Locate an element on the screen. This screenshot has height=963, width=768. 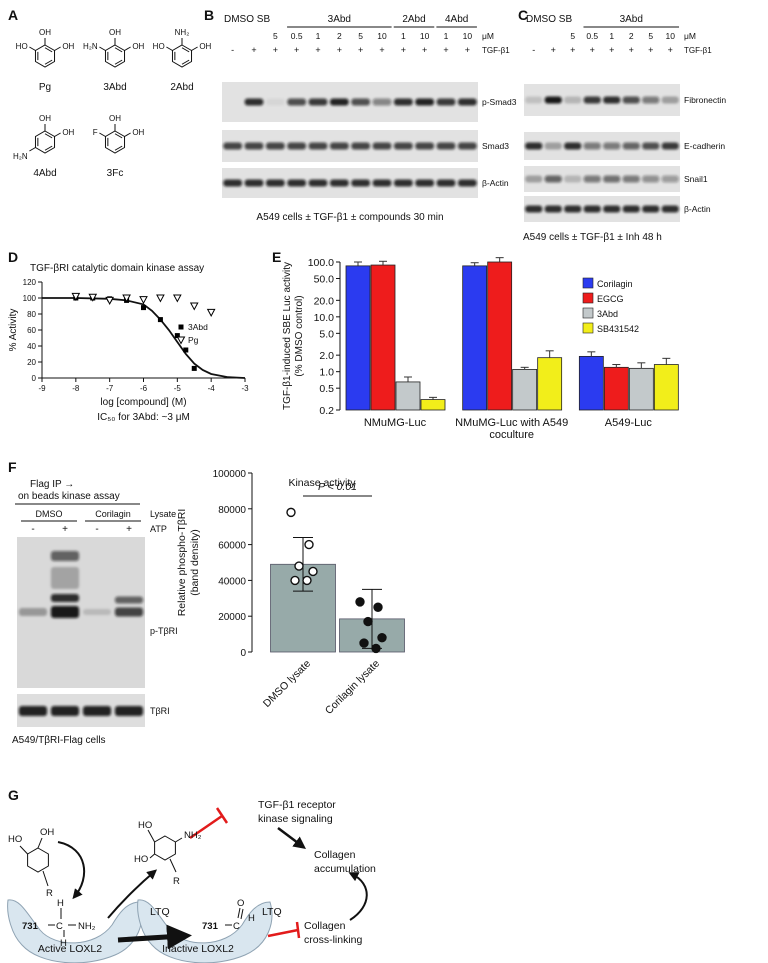
chem-label: 731 is located at coordinates (210, 926).